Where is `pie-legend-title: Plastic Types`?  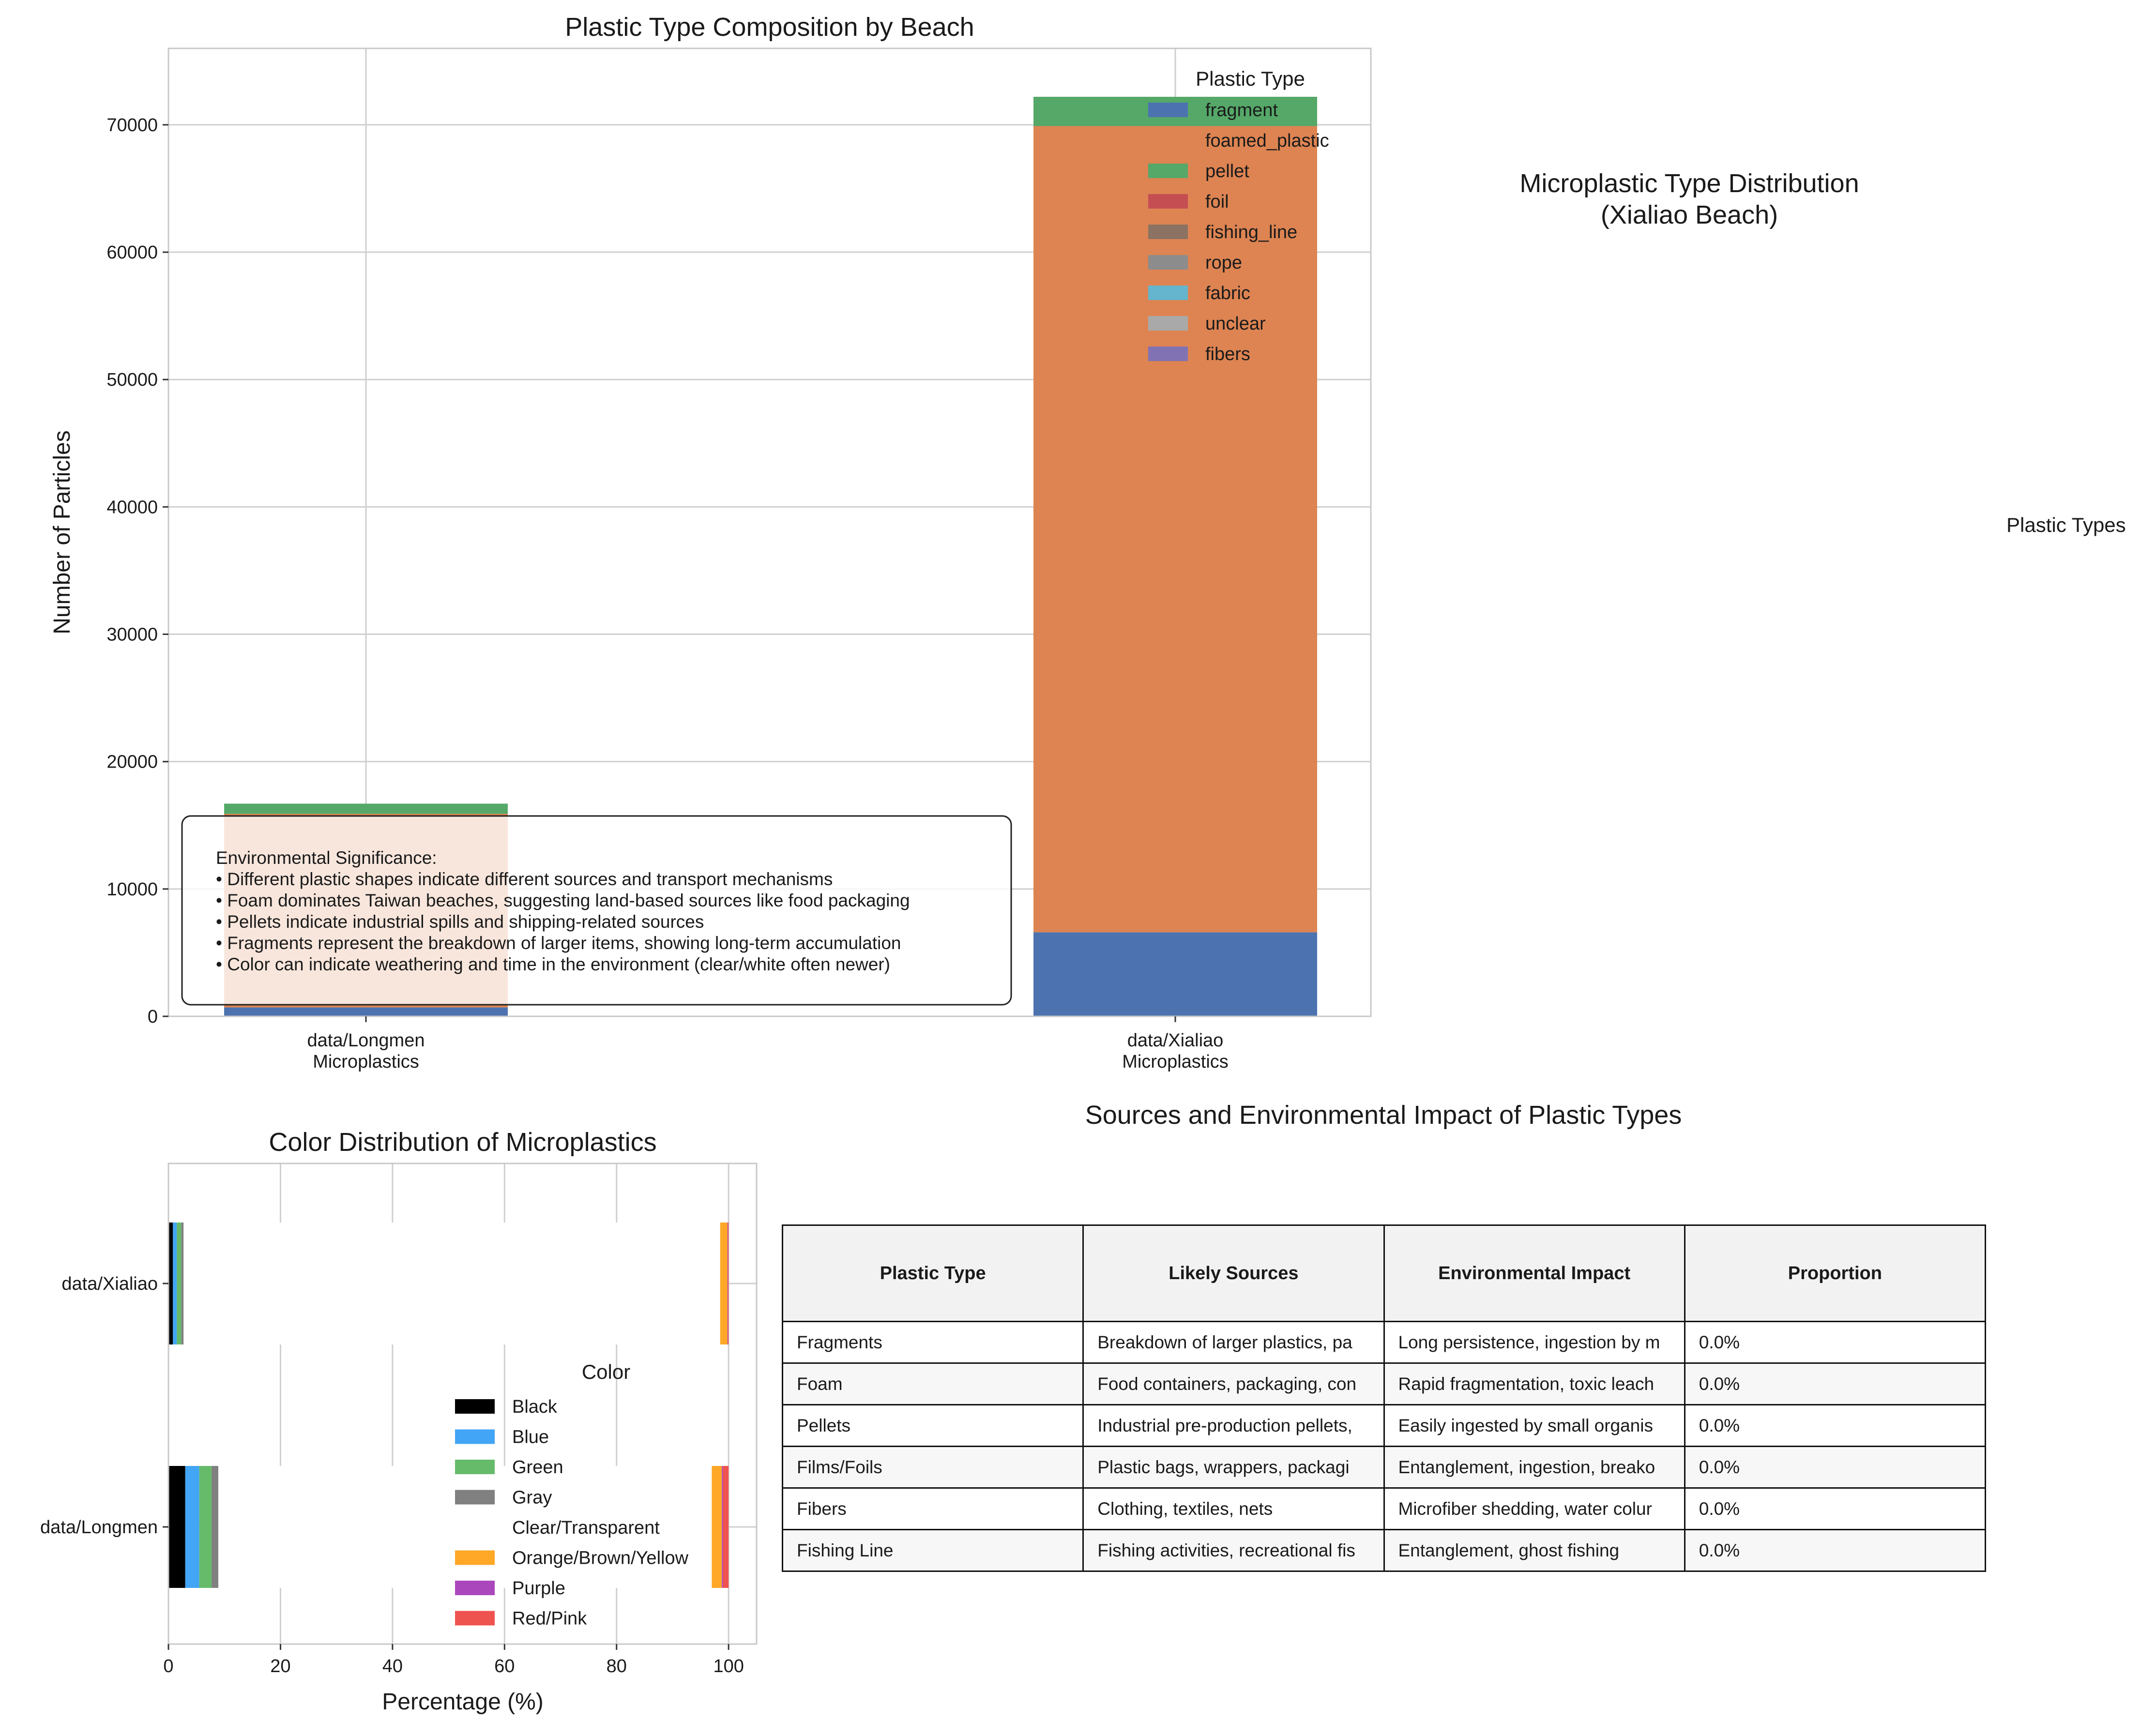
pie-legend-title: Plastic Types is located at coordinates (2066, 524).